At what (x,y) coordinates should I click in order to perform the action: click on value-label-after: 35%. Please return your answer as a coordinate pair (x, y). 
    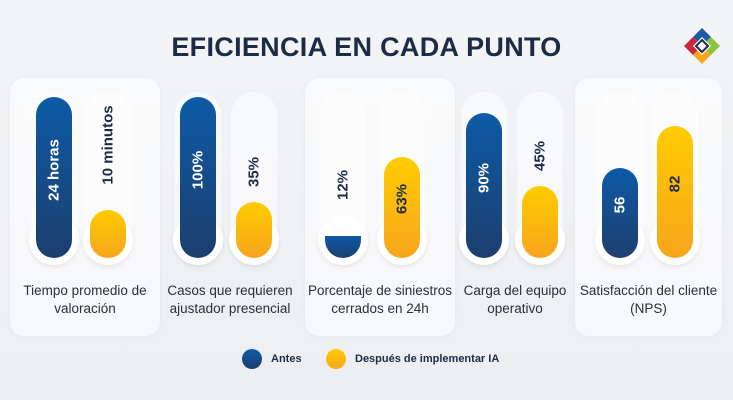
    Looking at the image, I should click on (254, 171).